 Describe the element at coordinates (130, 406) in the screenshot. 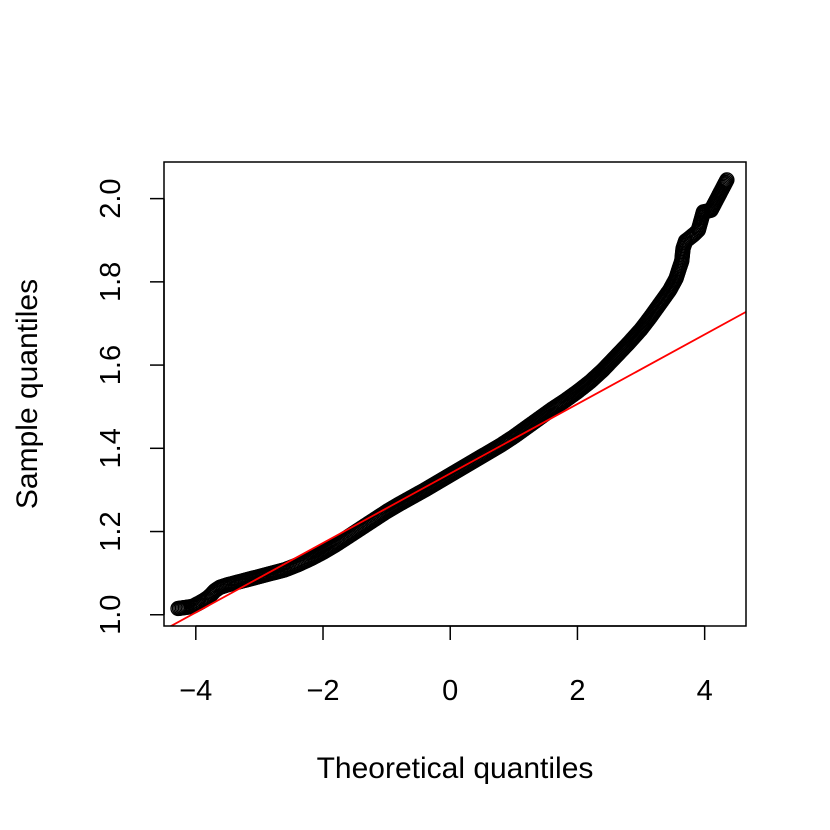

I see `y-axis: 1.0 1.2 1.4 1.6 1.8 2.0` at that location.